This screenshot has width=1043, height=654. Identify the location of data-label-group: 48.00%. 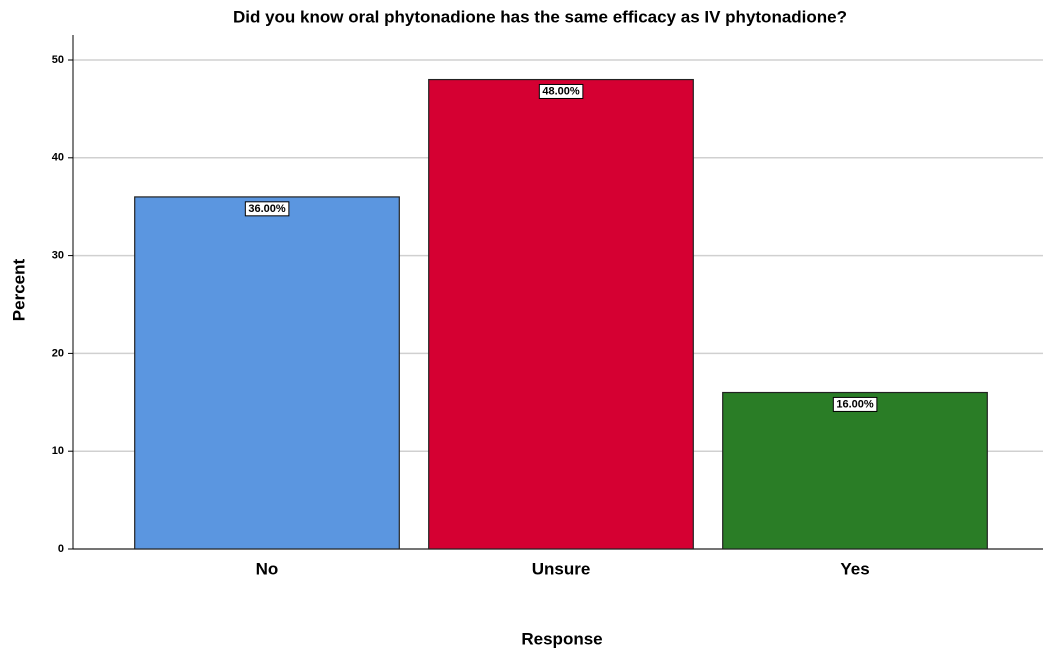
(561, 91).